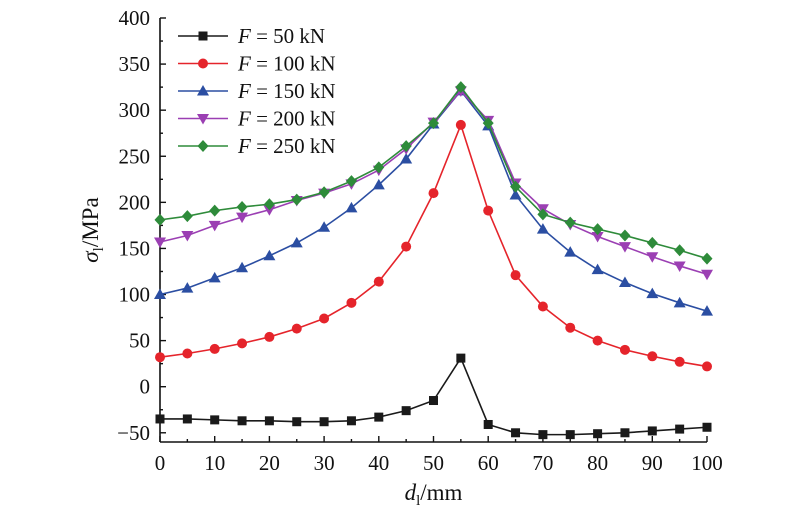 This screenshot has height=518, width=800. I want to click on x-axis-label: dl/mm, so click(434, 494).